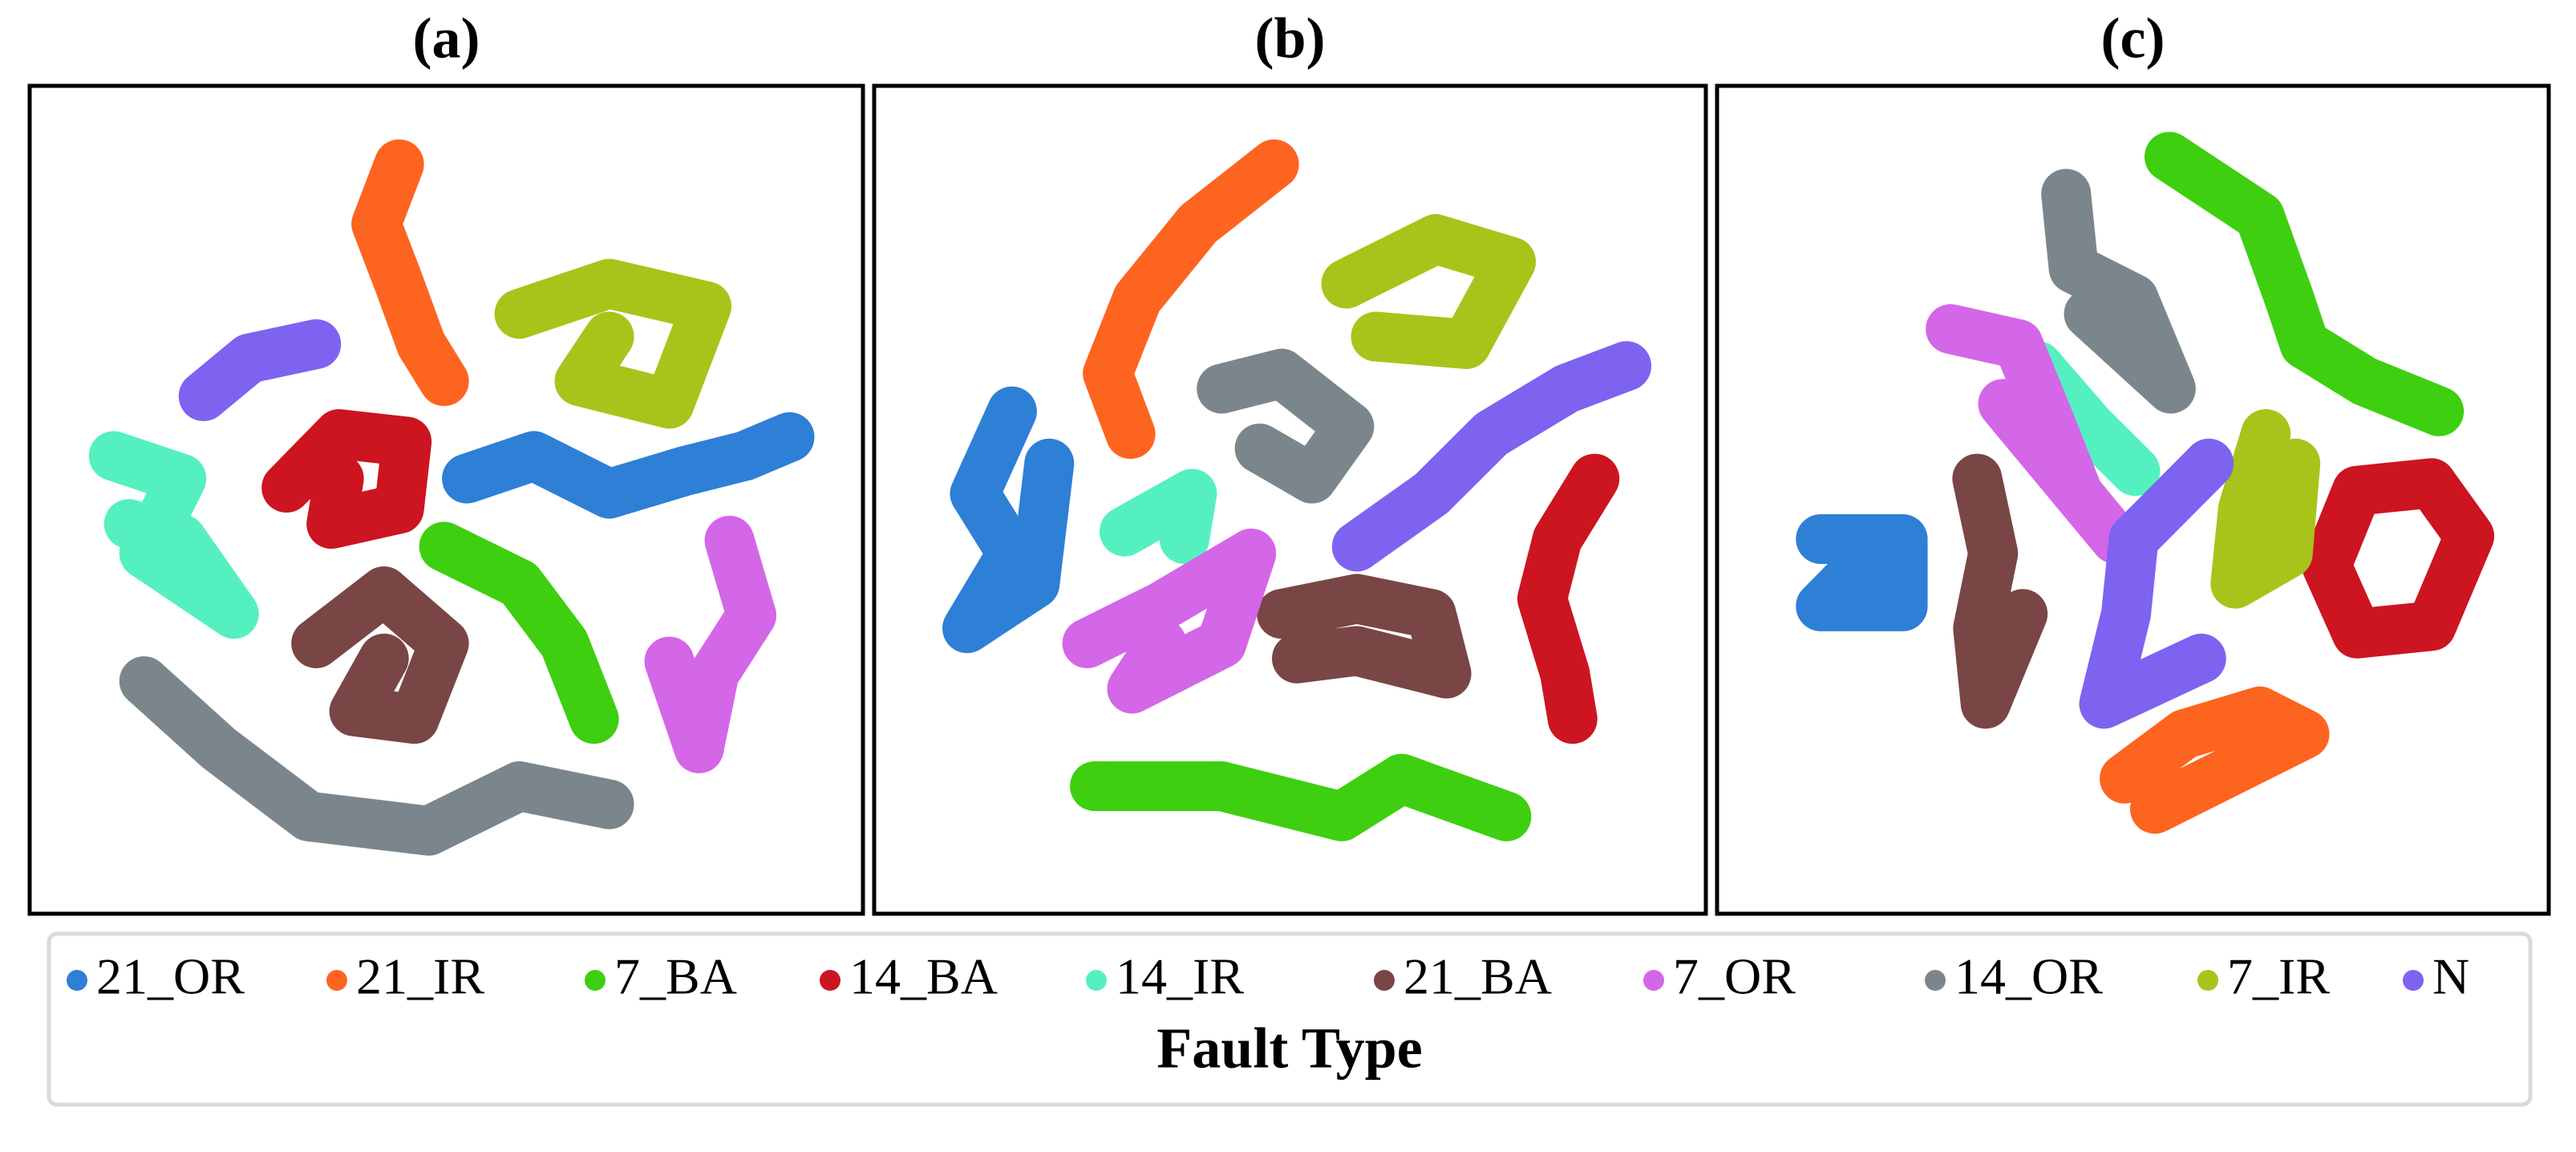  What do you see at coordinates (2133, 38) in the screenshot?
I see `panel-title: (c)` at bounding box center [2133, 38].